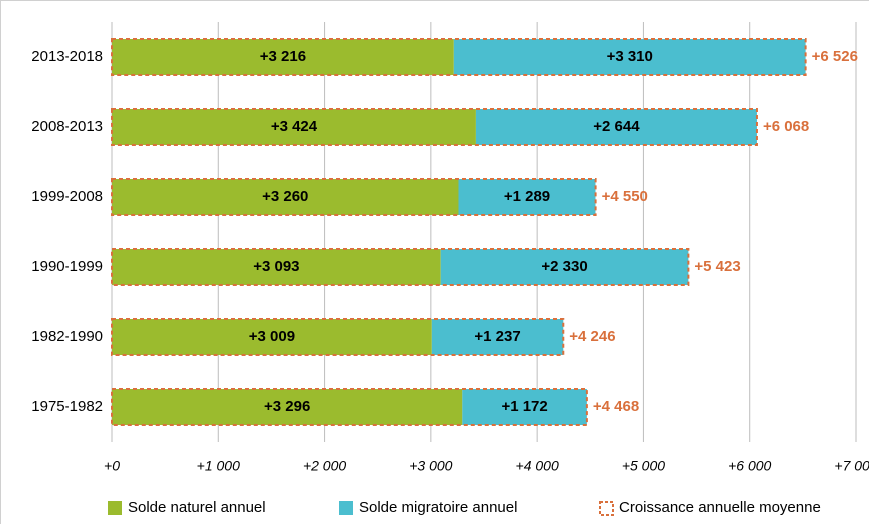 This screenshot has width=869, height=524. Describe the element at coordinates (218, 466) in the screenshot. I see `x-tick-label: +1 000` at that location.